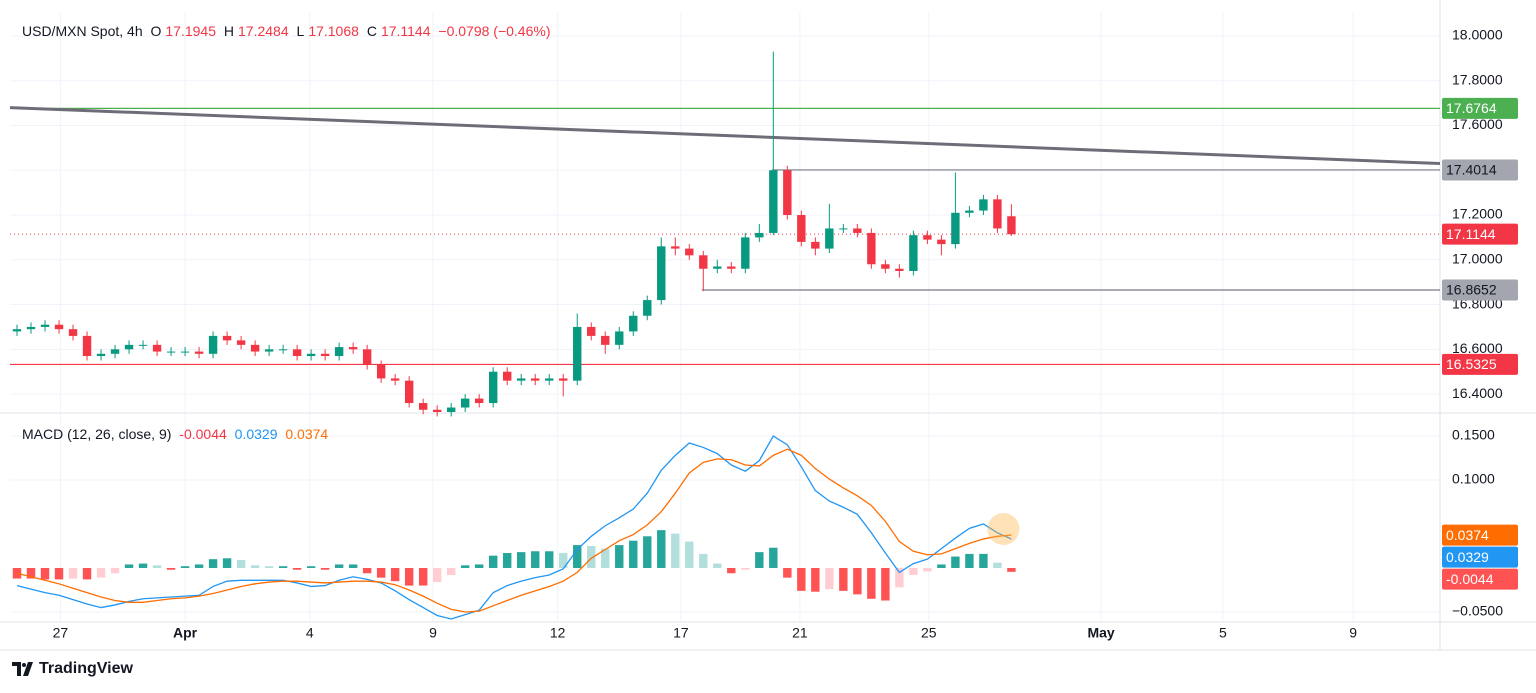  Describe the element at coordinates (725, 136) in the screenshot. I see `trendline` at that location.